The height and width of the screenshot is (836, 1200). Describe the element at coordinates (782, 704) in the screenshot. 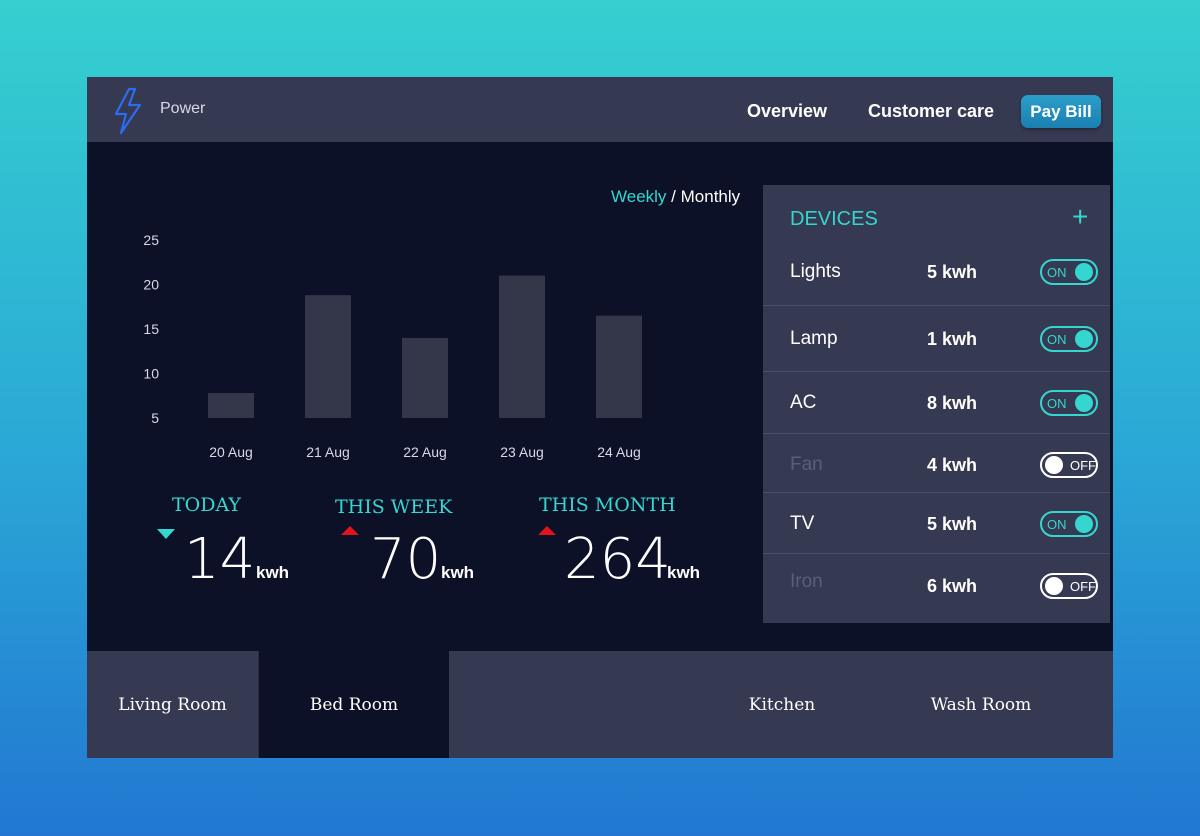

I see `tab-kitchen: Kitchen` at that location.